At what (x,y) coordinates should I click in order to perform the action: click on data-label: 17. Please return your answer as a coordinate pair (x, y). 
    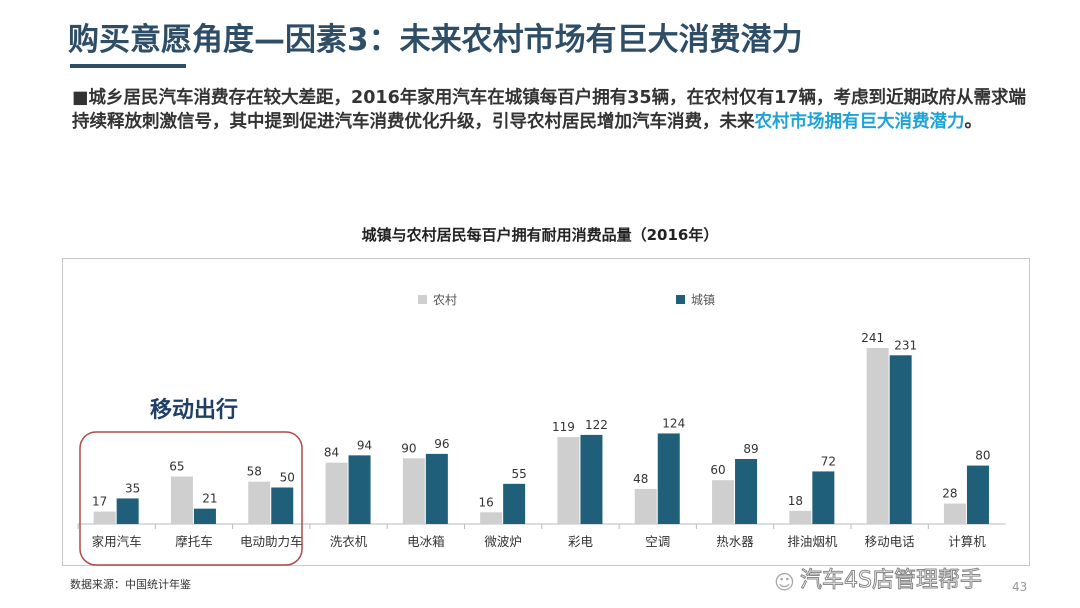
    Looking at the image, I should click on (99, 502).